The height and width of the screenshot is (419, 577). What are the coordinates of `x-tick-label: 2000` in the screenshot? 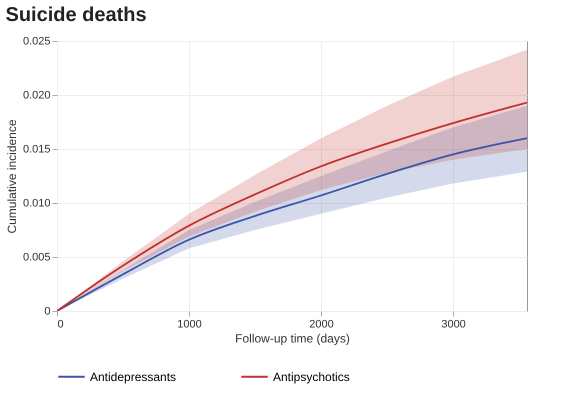 It's located at (321, 324).